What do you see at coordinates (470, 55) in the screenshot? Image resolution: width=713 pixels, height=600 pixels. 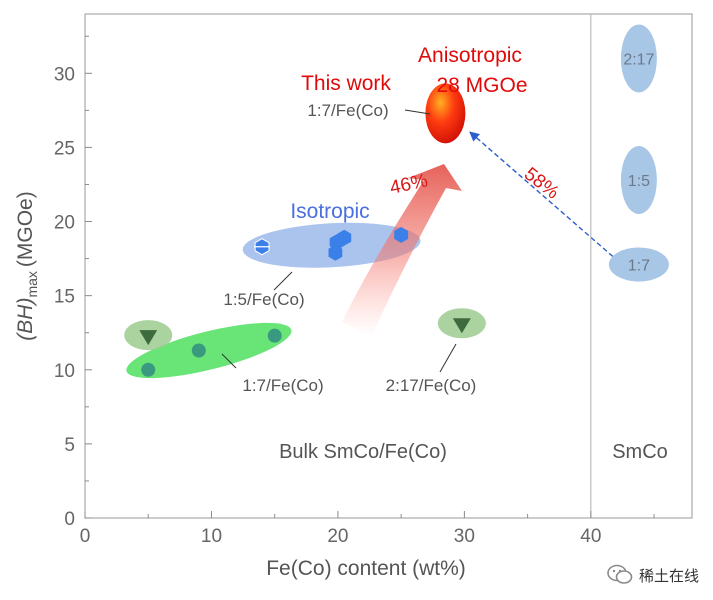 I see `anisotropic-label: Anisotropic` at bounding box center [470, 55].